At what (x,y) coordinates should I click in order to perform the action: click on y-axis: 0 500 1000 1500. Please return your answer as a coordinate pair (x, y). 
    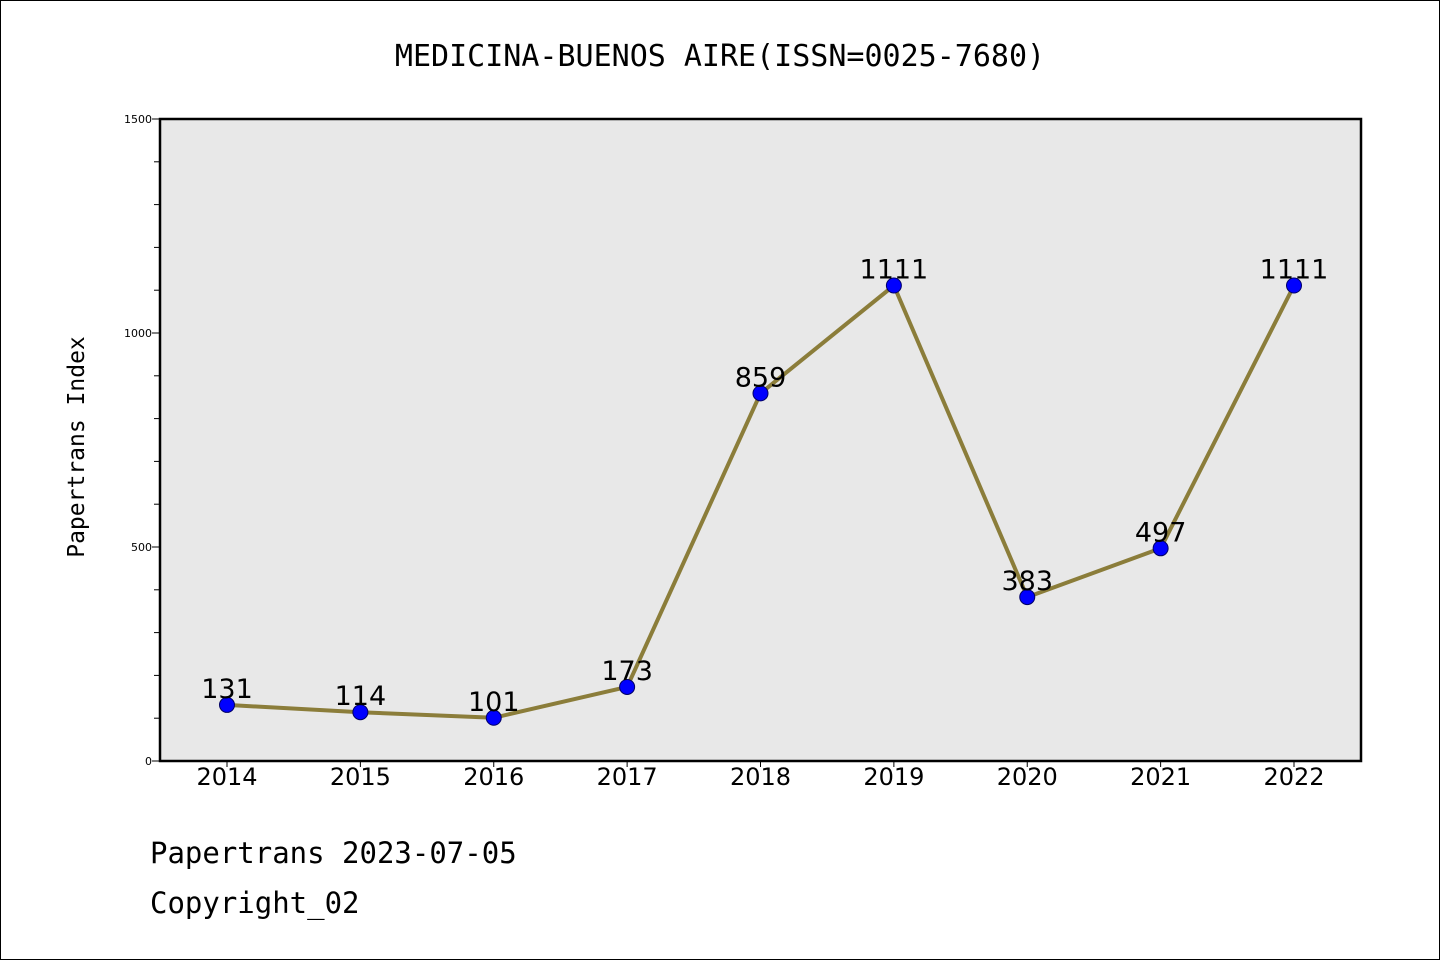
    Looking at the image, I should click on (142, 440).